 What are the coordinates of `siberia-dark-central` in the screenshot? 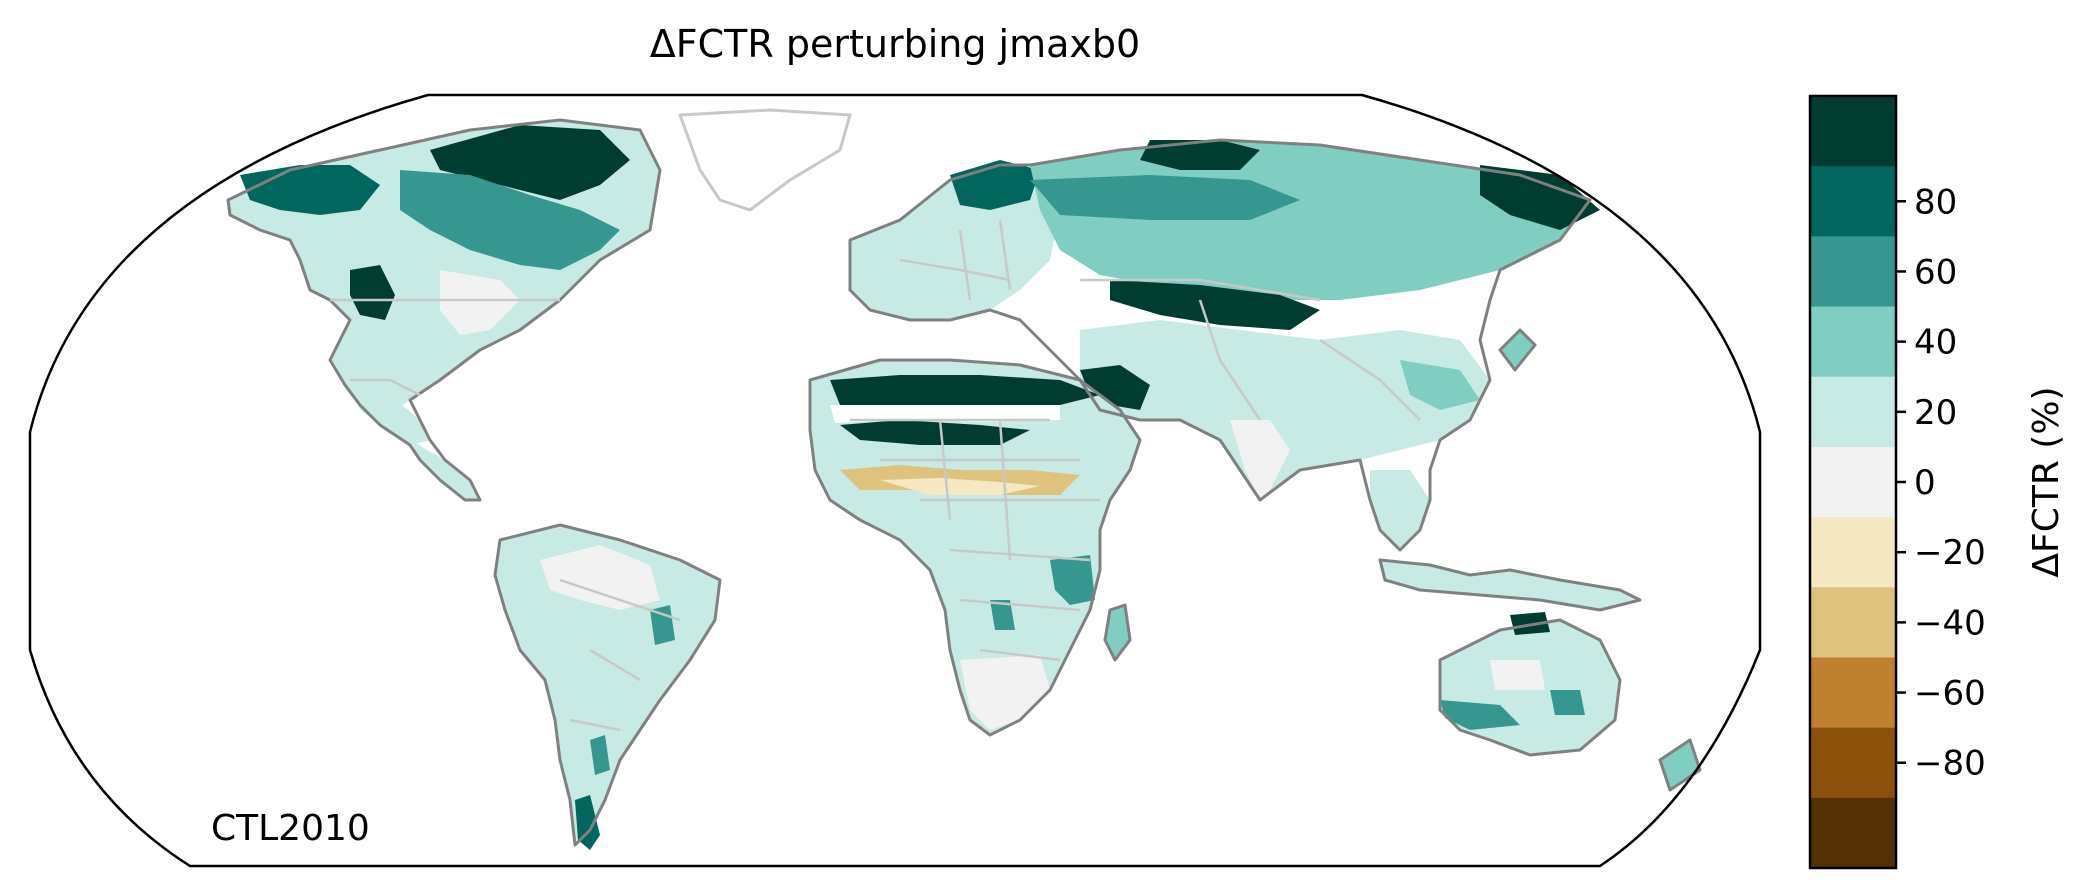 It's located at (1200, 155).